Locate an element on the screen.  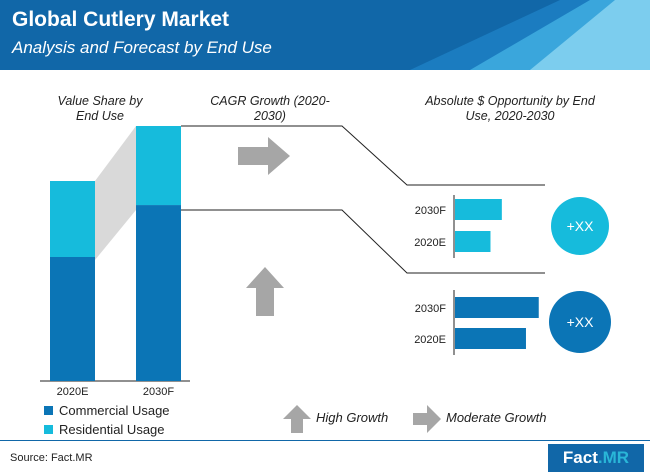
flow-line-bottom is located at coordinates (363, 241).